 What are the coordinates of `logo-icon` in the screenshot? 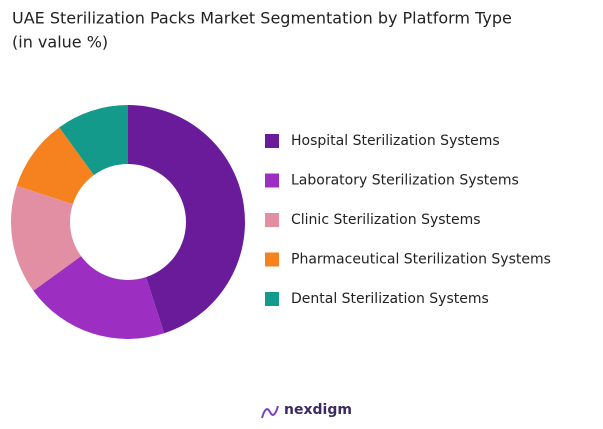 It's located at (270, 412).